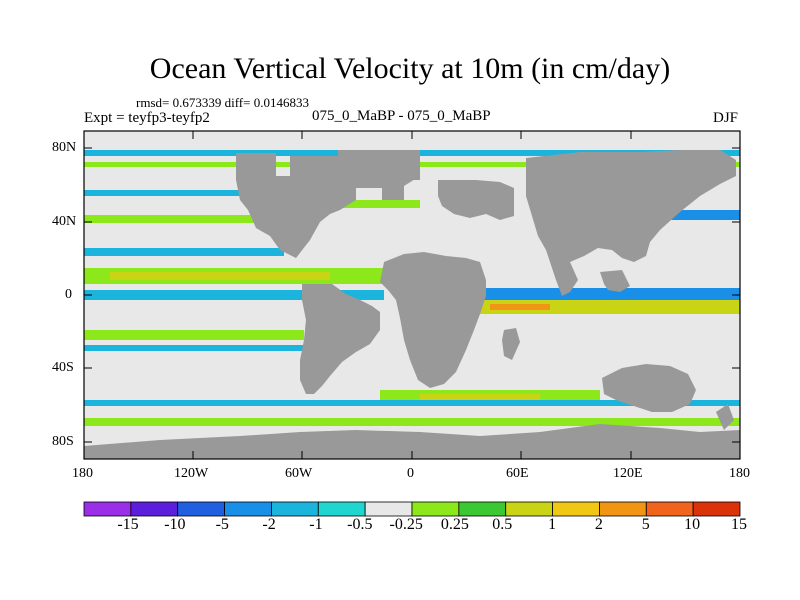 The image size is (800, 600). What do you see at coordinates (454, 524) in the screenshot?
I see `colorbar-label: 0.25` at bounding box center [454, 524].